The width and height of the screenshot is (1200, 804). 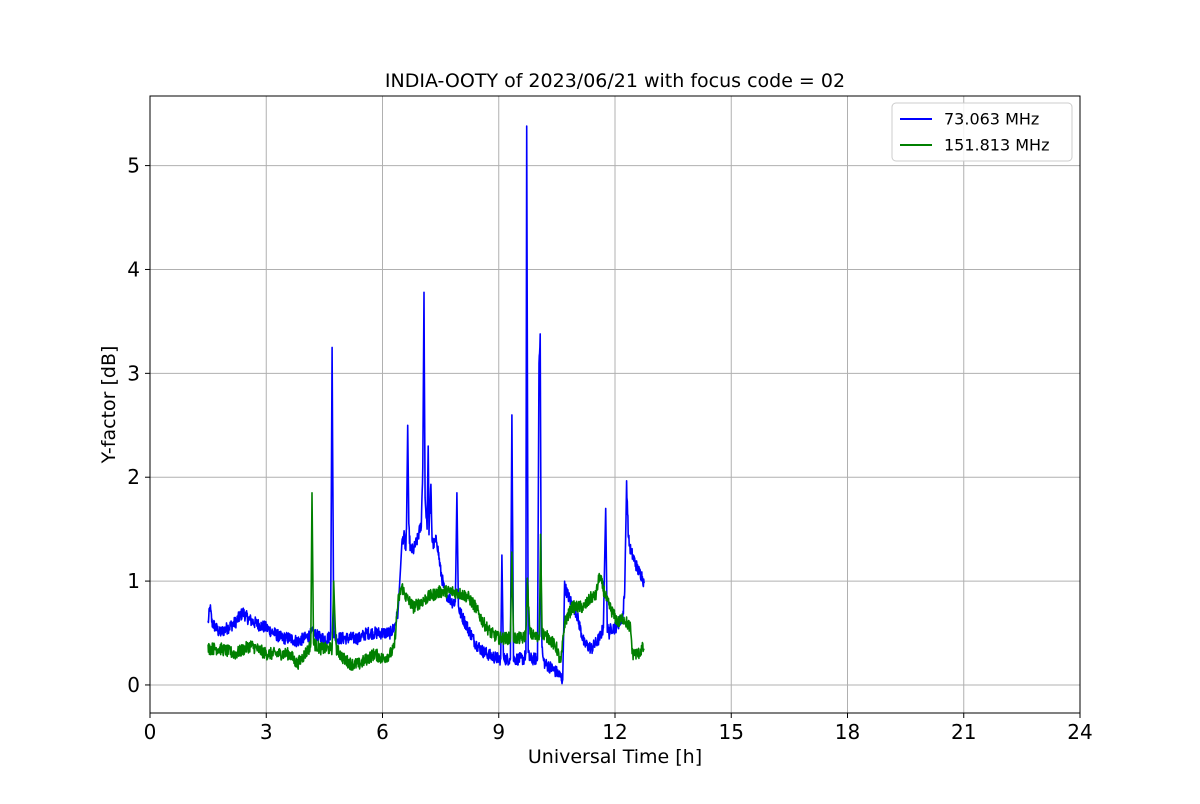 What do you see at coordinates (991, 119) in the screenshot?
I see `legend-label-73mhz: 73.063 MHz` at bounding box center [991, 119].